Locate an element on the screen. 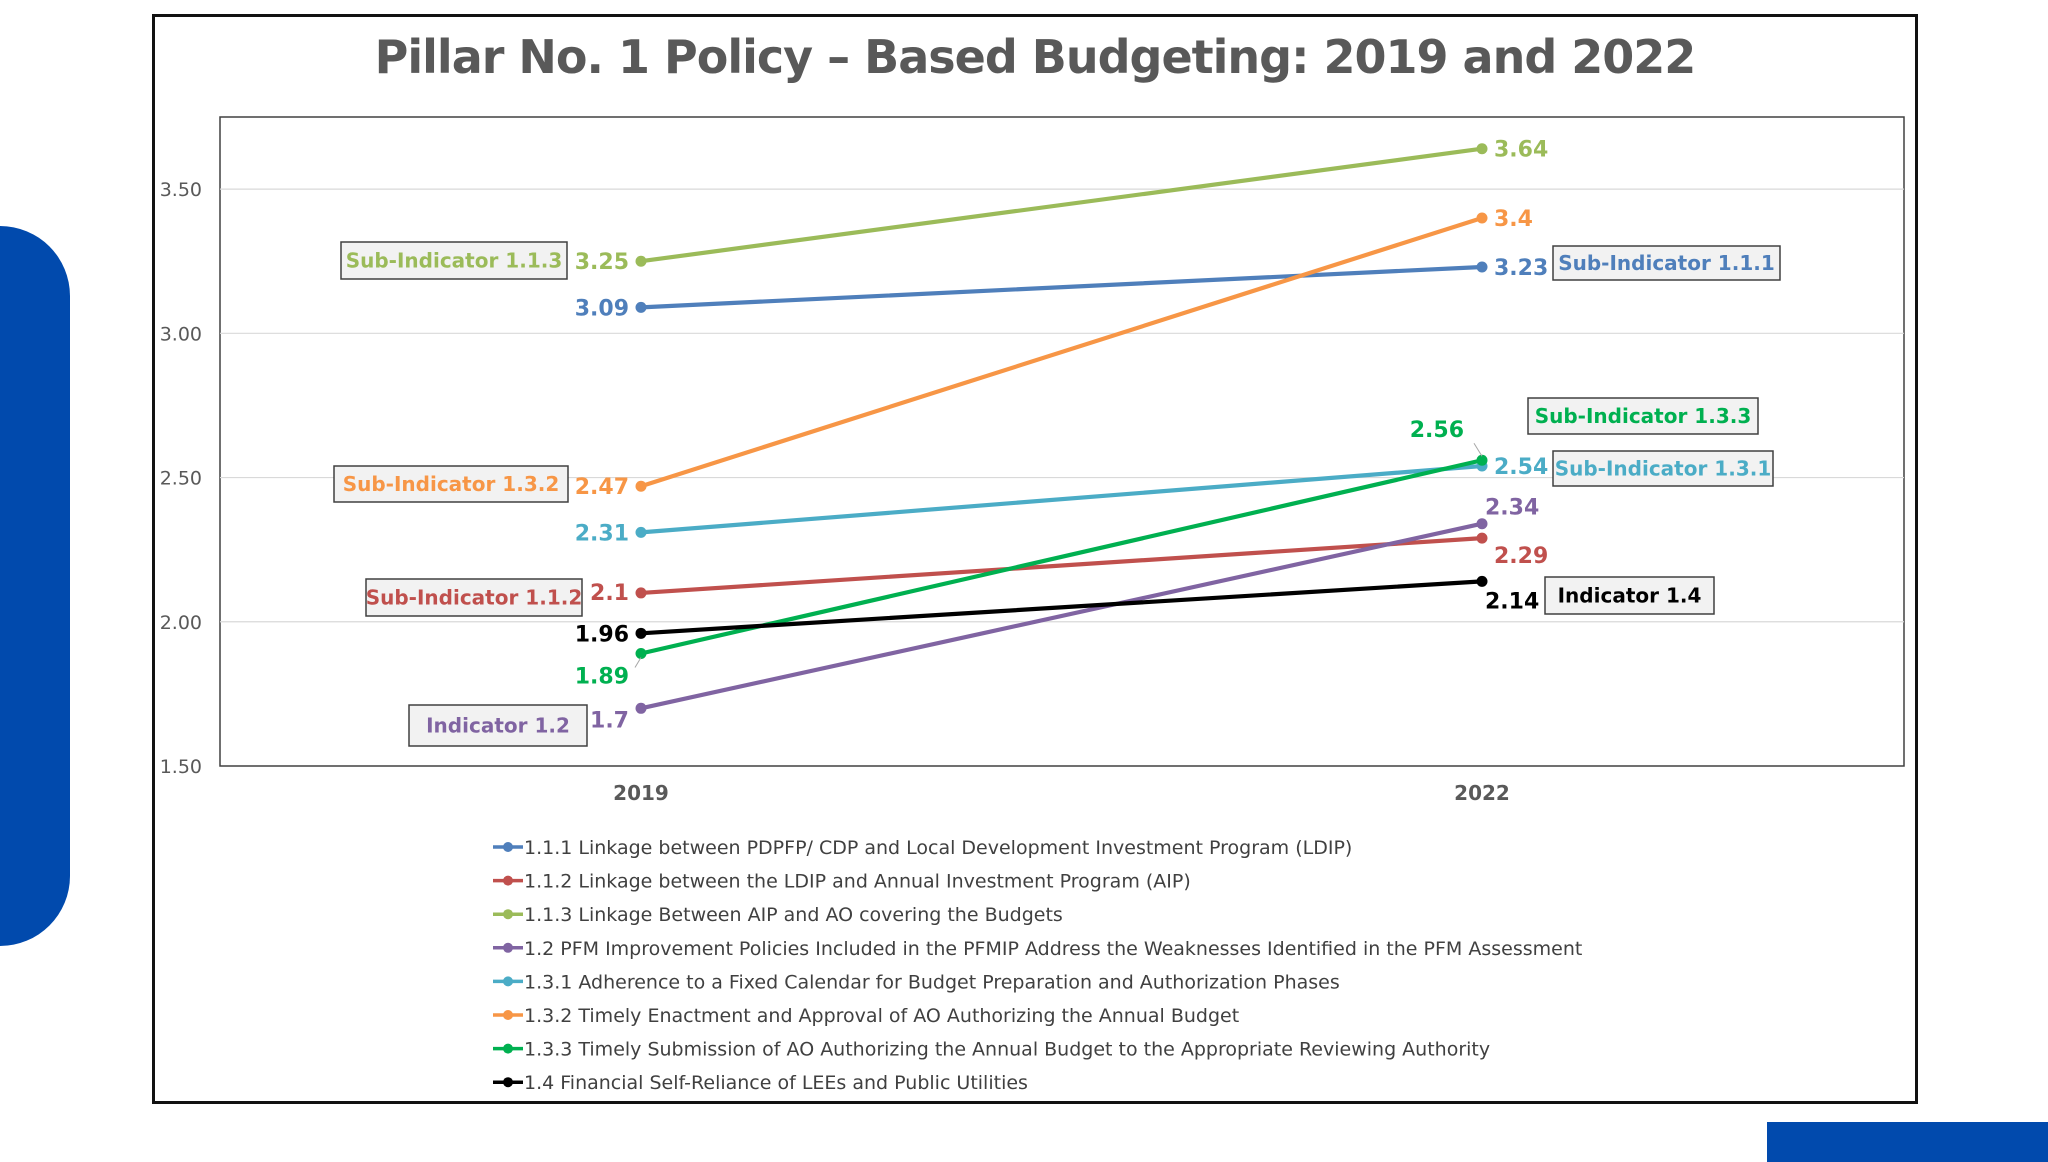 The width and height of the screenshot is (2048, 1162). data-label: 3.25 is located at coordinates (602, 262).